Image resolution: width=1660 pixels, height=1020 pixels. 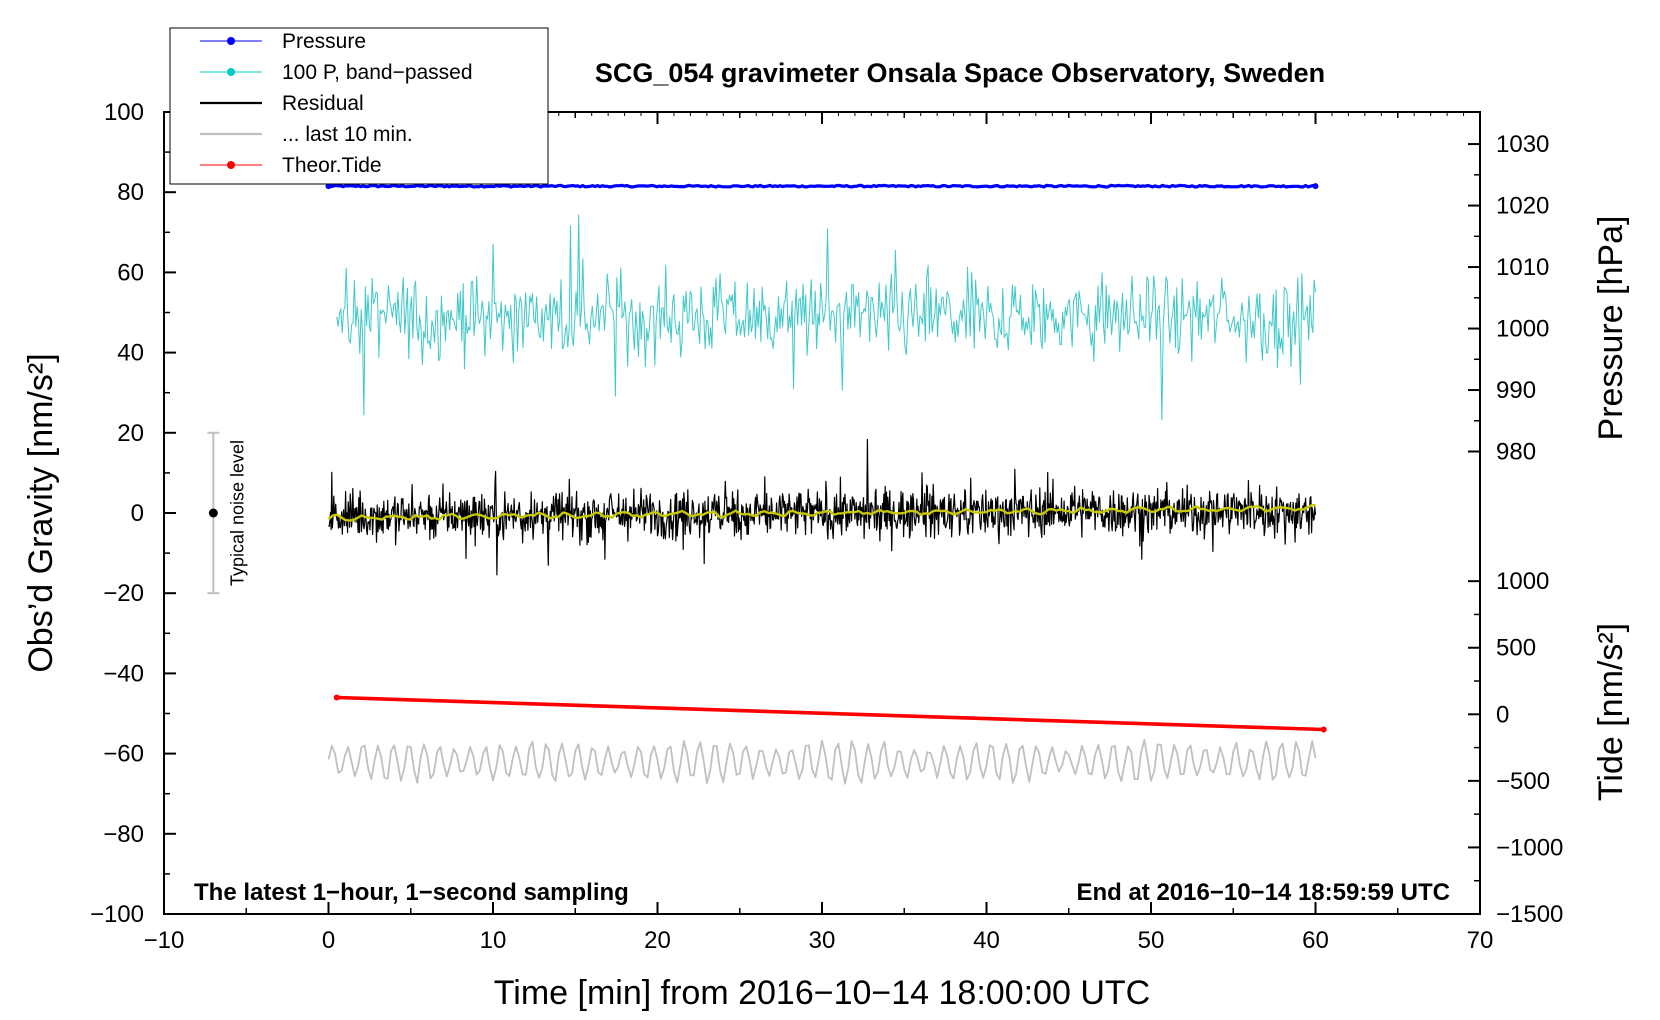 What do you see at coordinates (1516, 648) in the screenshot?
I see `tide-tick-label: 500` at bounding box center [1516, 648].